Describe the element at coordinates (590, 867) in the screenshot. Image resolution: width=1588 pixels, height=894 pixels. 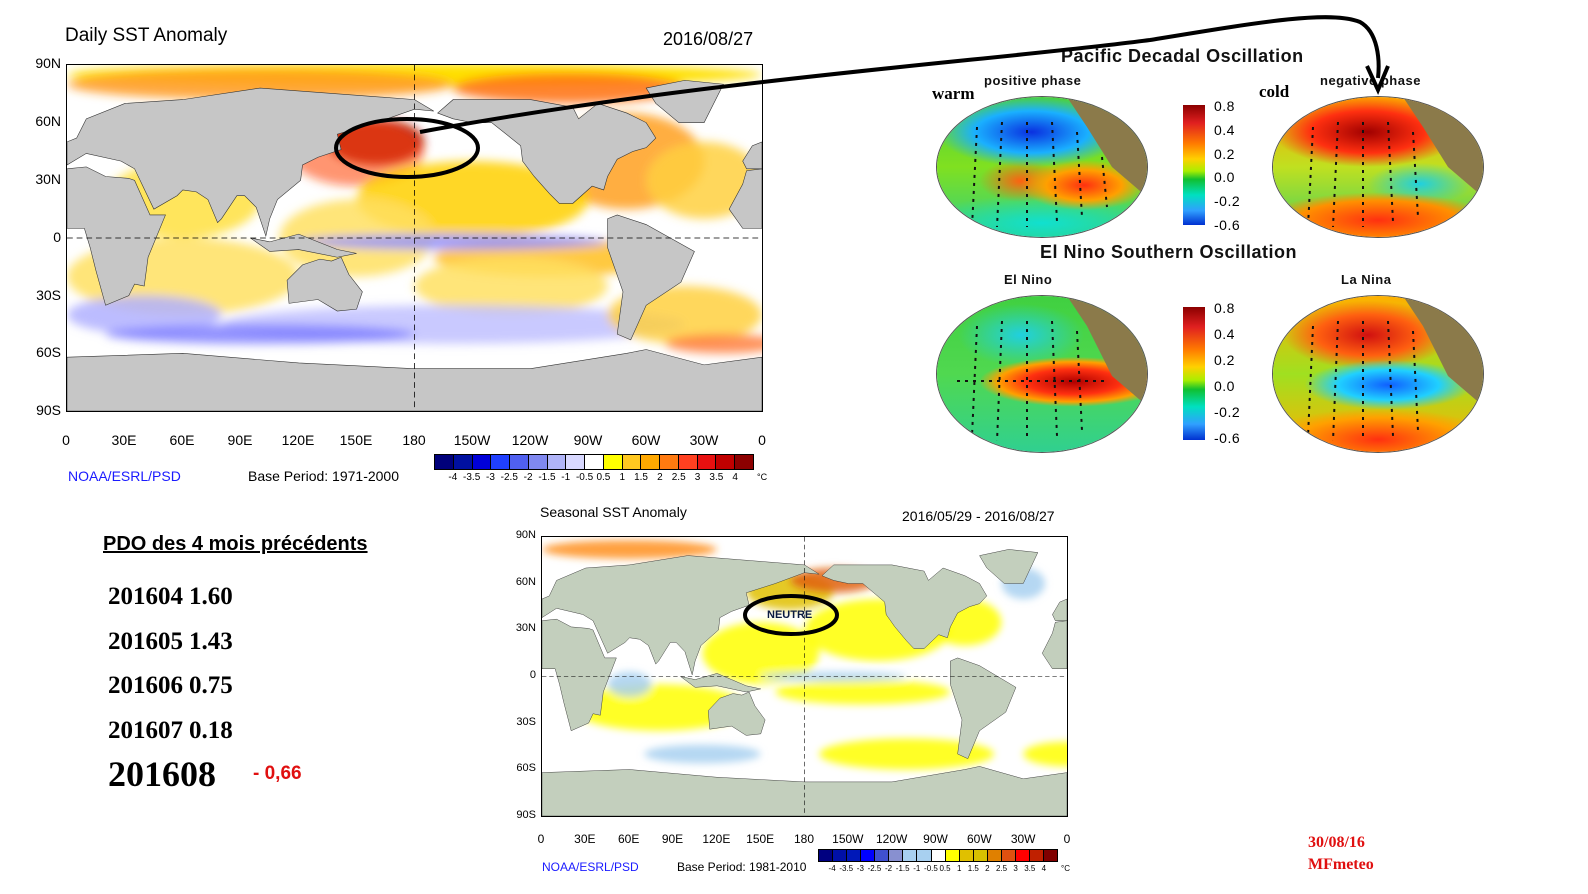
I see `seasonal-source: NOAA/ESRL/PSD` at that location.